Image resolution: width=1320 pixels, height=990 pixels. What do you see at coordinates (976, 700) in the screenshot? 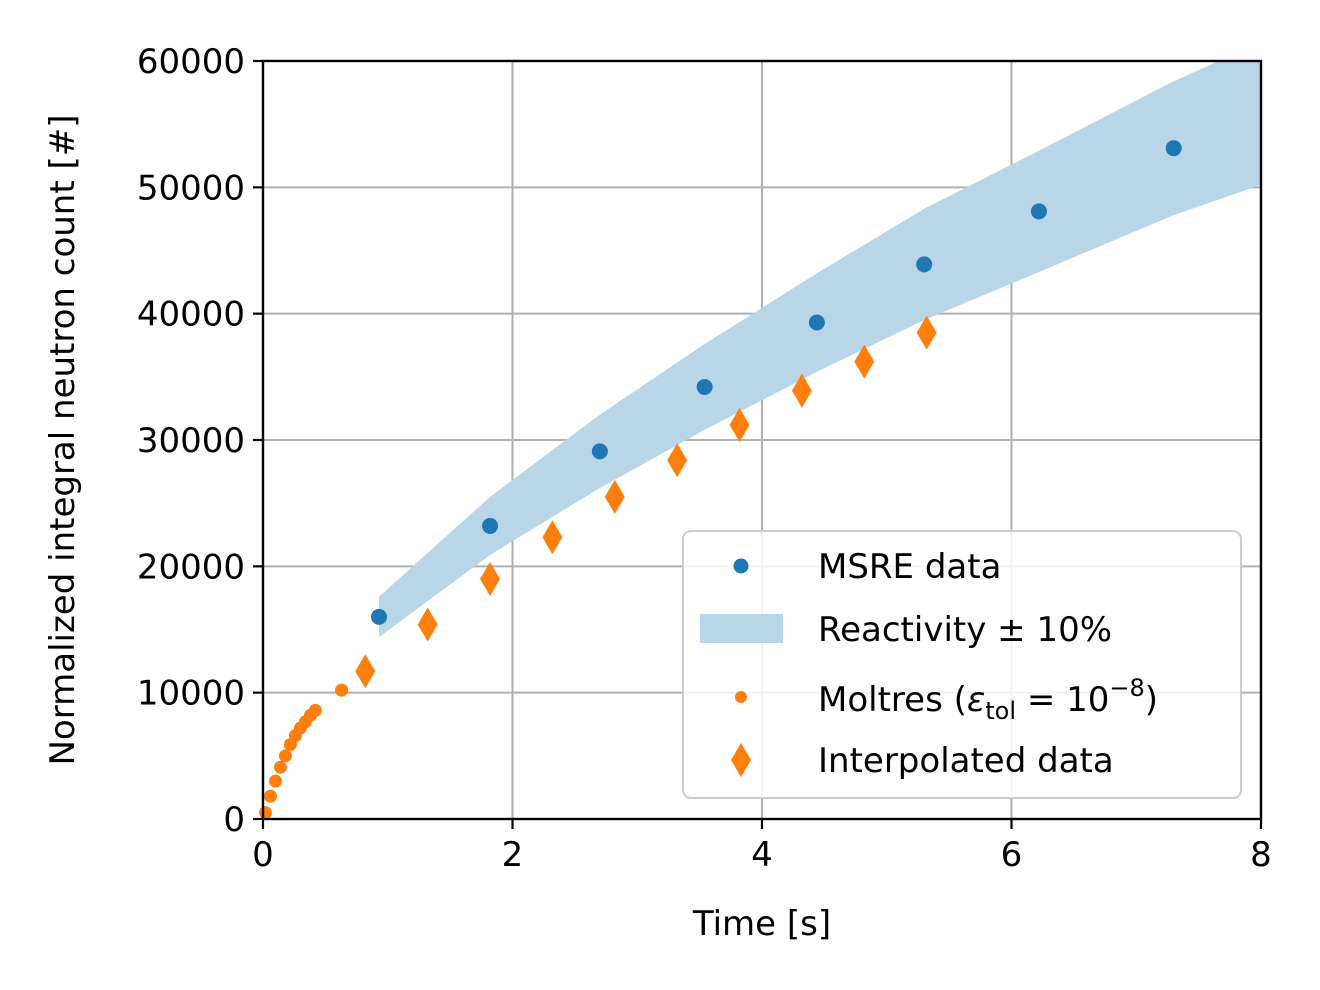
I see `legend-moltres-eps: ε` at bounding box center [976, 700].